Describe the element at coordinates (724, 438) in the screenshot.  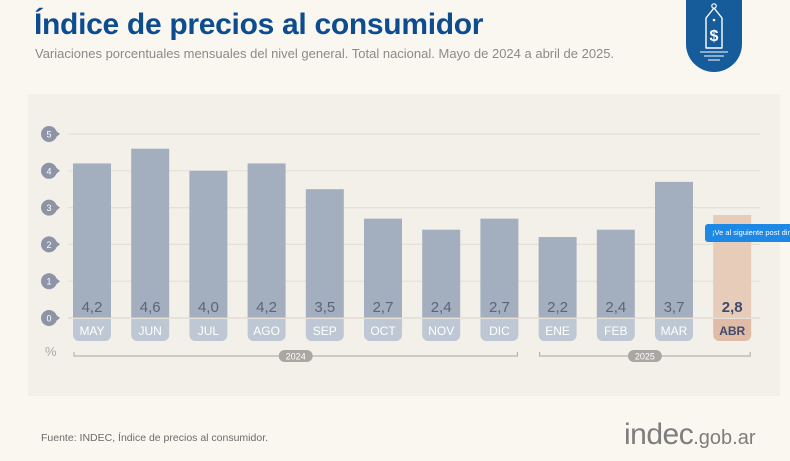
I see `logo-domain: .gob.ar` at that location.